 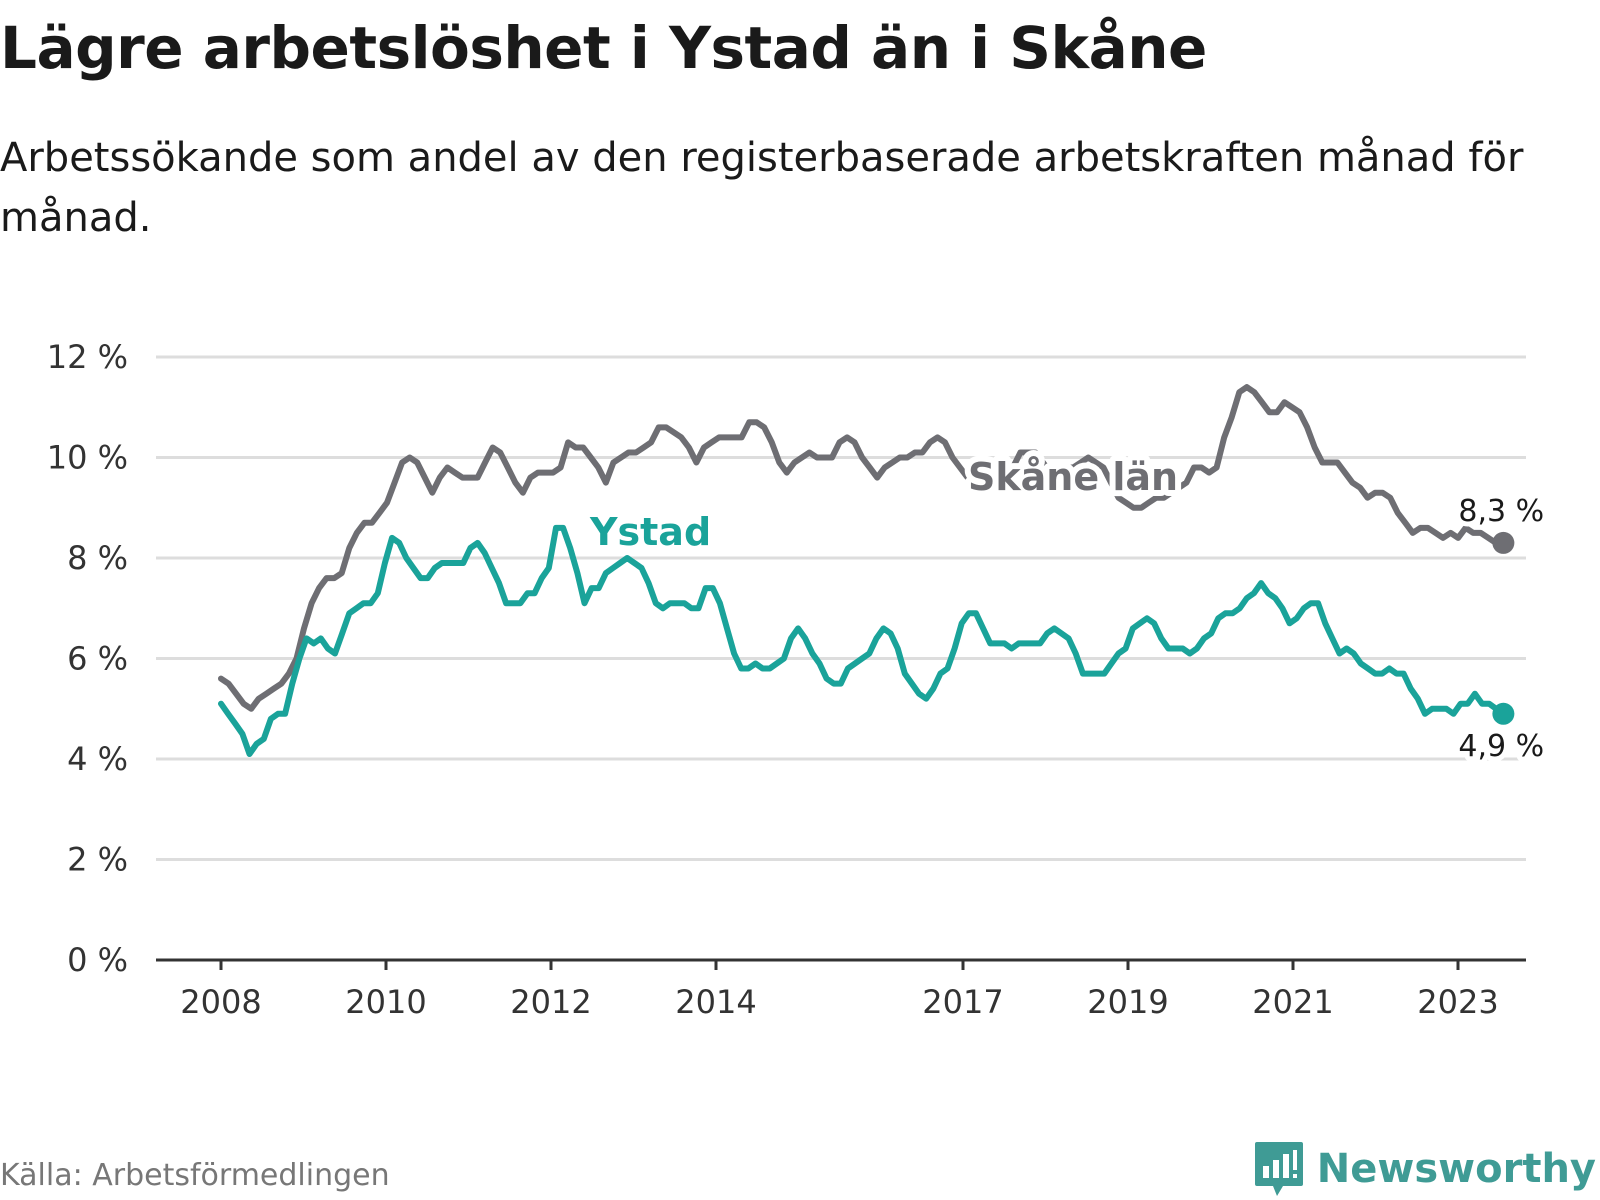 I want to click on end-value-label-ystad: 4,9 %, so click(x=1501, y=746).